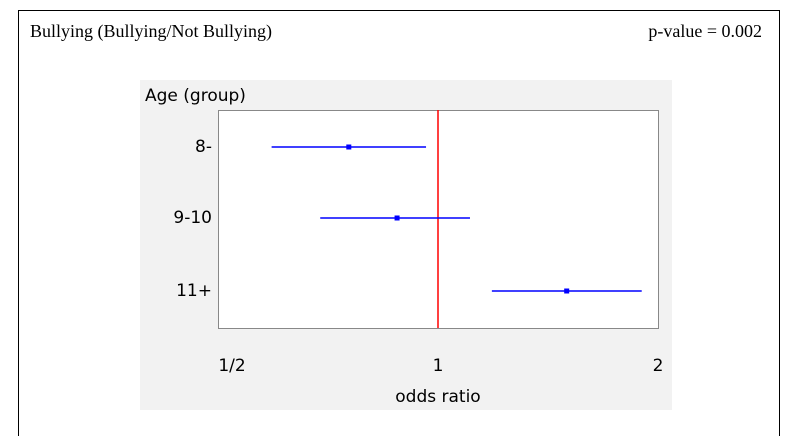  I want to click on p-value: p-value = 0.002, so click(705, 31).